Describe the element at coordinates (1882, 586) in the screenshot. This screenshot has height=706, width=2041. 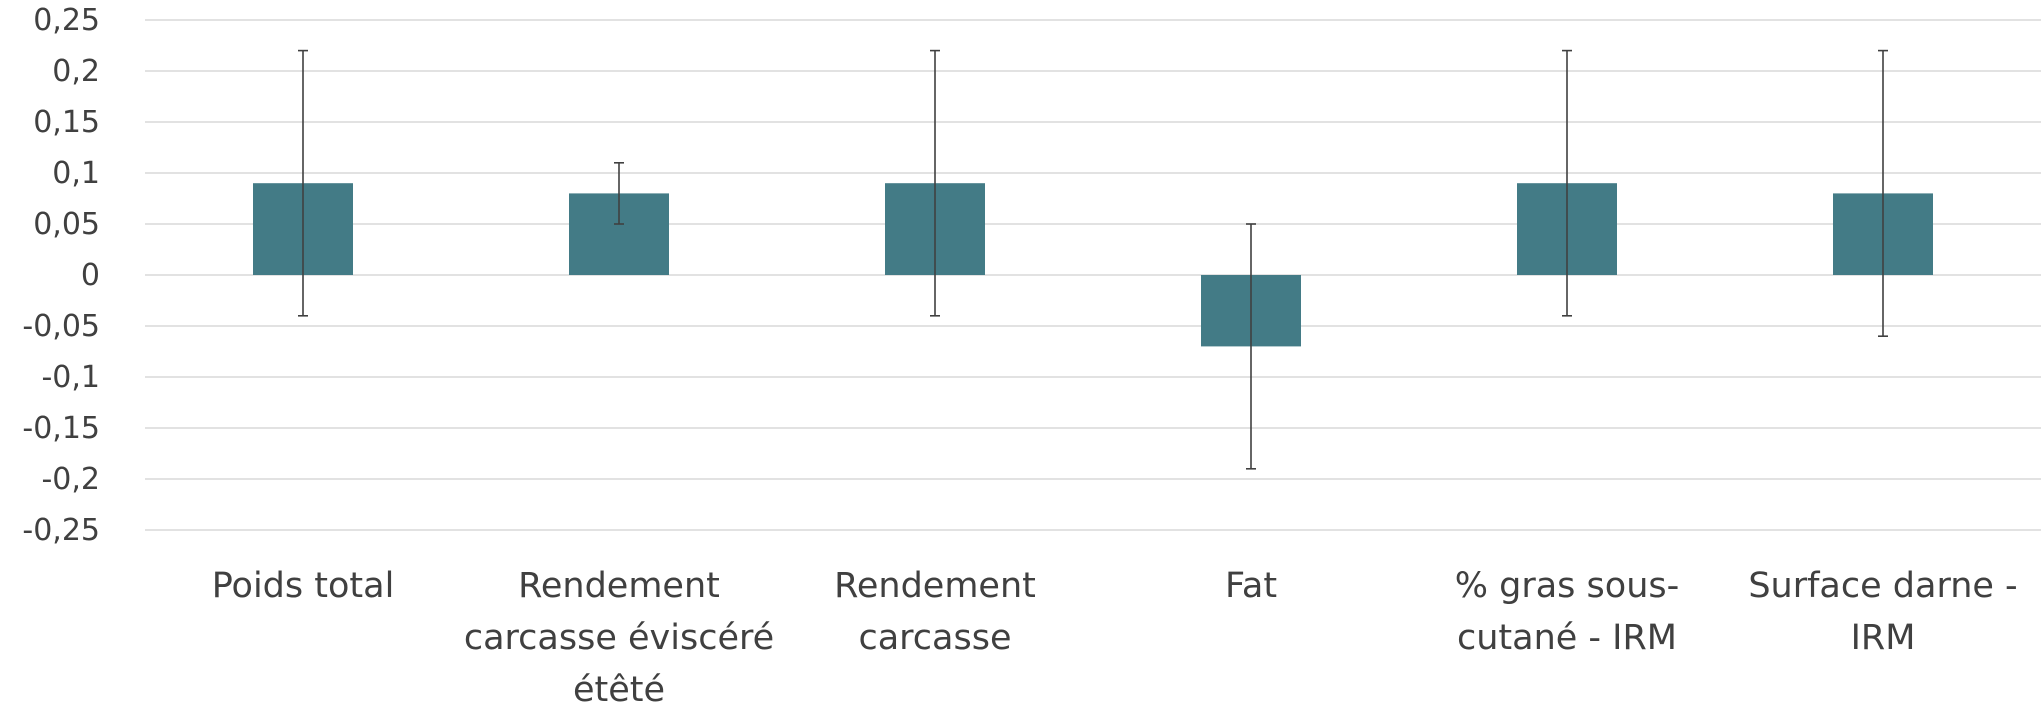
I see `x-category-label: Surface darne -` at that location.